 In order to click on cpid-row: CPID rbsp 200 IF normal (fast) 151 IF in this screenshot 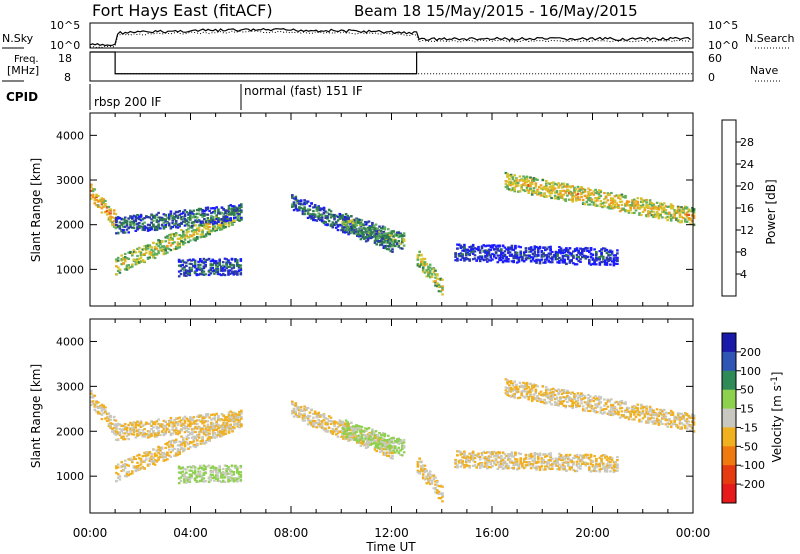, I will do `click(184, 97)`.